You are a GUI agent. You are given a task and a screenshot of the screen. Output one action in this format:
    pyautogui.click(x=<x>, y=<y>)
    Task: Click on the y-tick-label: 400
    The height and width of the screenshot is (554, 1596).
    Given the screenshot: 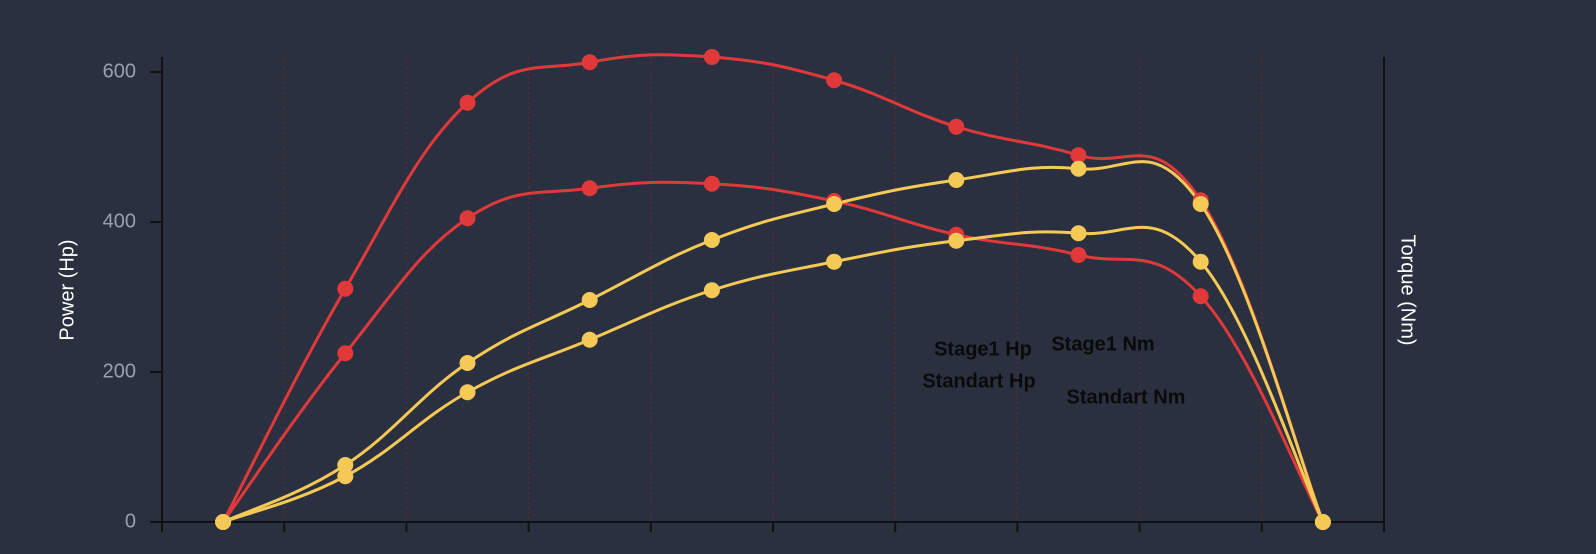 What is the action you would take?
    pyautogui.click(x=119, y=221)
    